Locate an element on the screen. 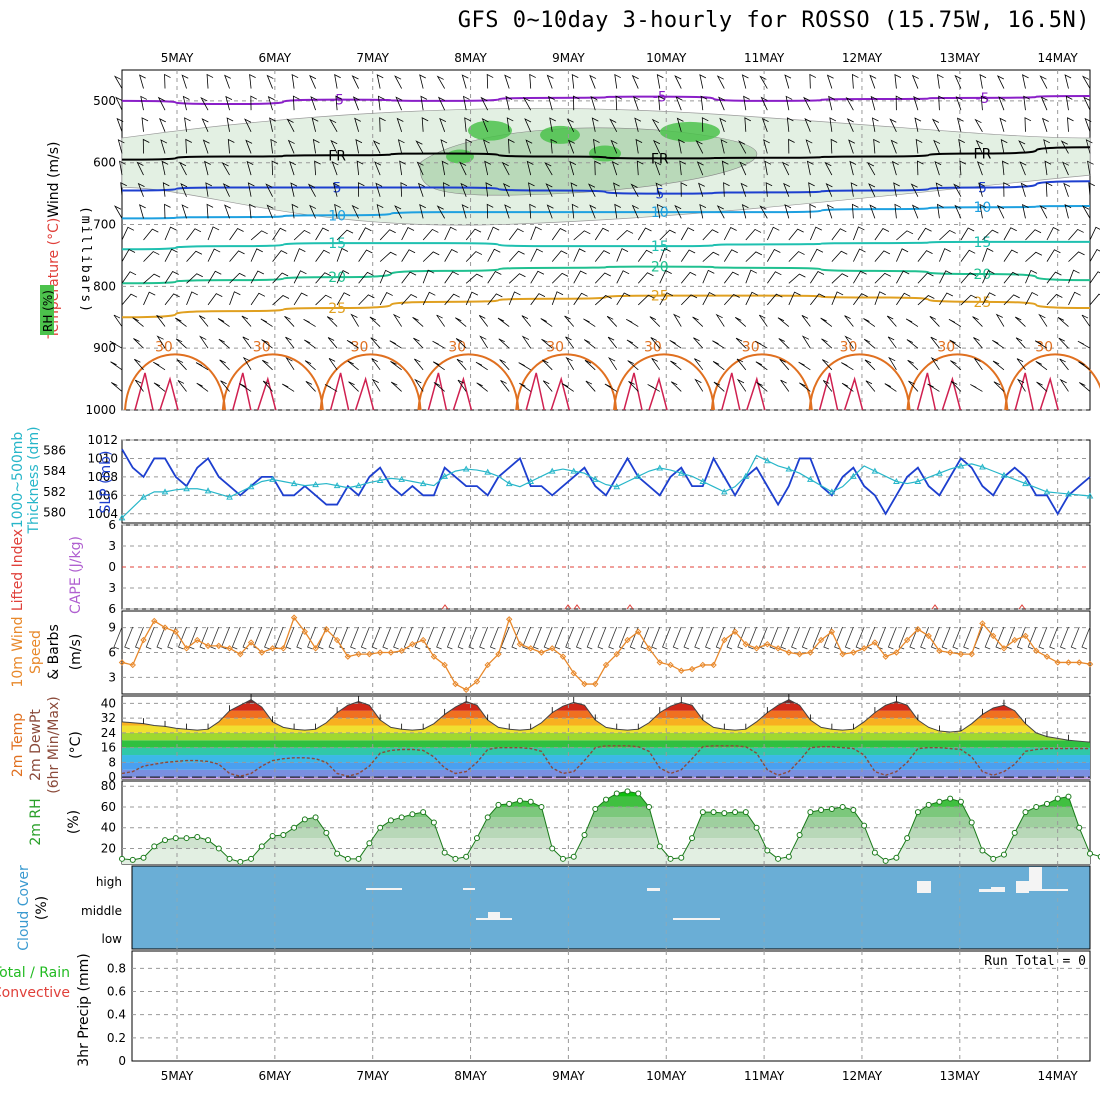 This screenshot has width=1100, height=1100. rh-tick-label: 80 is located at coordinates (108, 786).